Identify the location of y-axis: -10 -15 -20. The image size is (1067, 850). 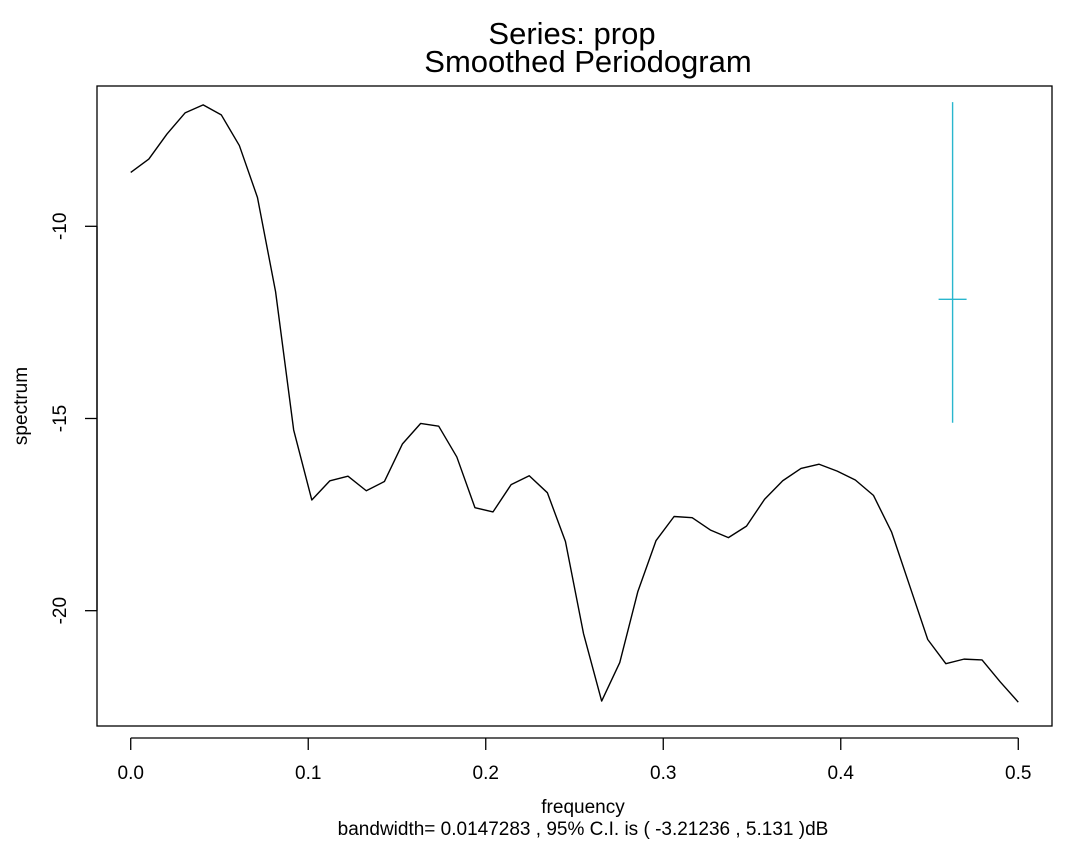
(74, 418).